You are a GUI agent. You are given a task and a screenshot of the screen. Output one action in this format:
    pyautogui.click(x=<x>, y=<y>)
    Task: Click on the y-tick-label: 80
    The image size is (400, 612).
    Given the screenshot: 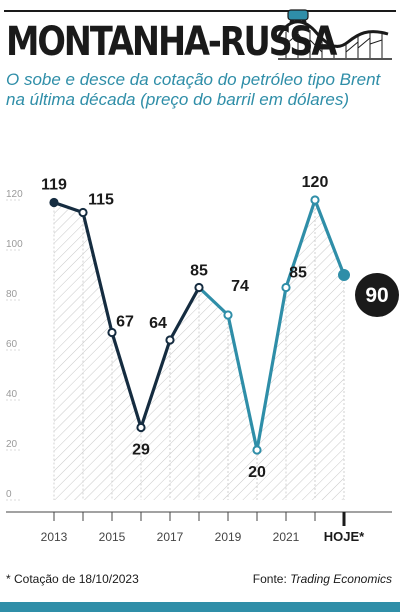 What is the action you would take?
    pyautogui.click(x=12, y=294)
    